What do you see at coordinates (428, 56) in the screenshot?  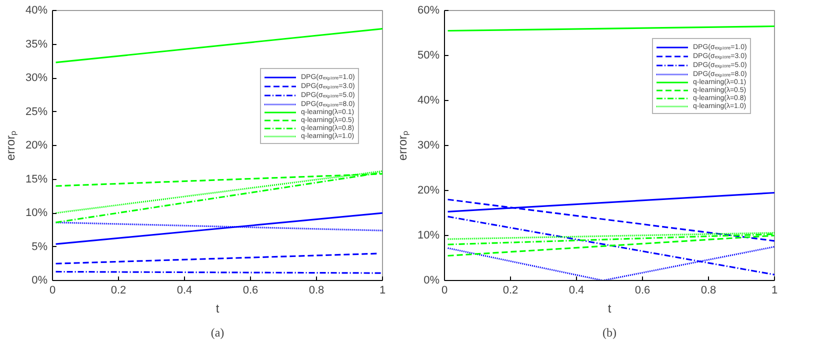 I see `y-tick-label: 50%` at bounding box center [428, 56].